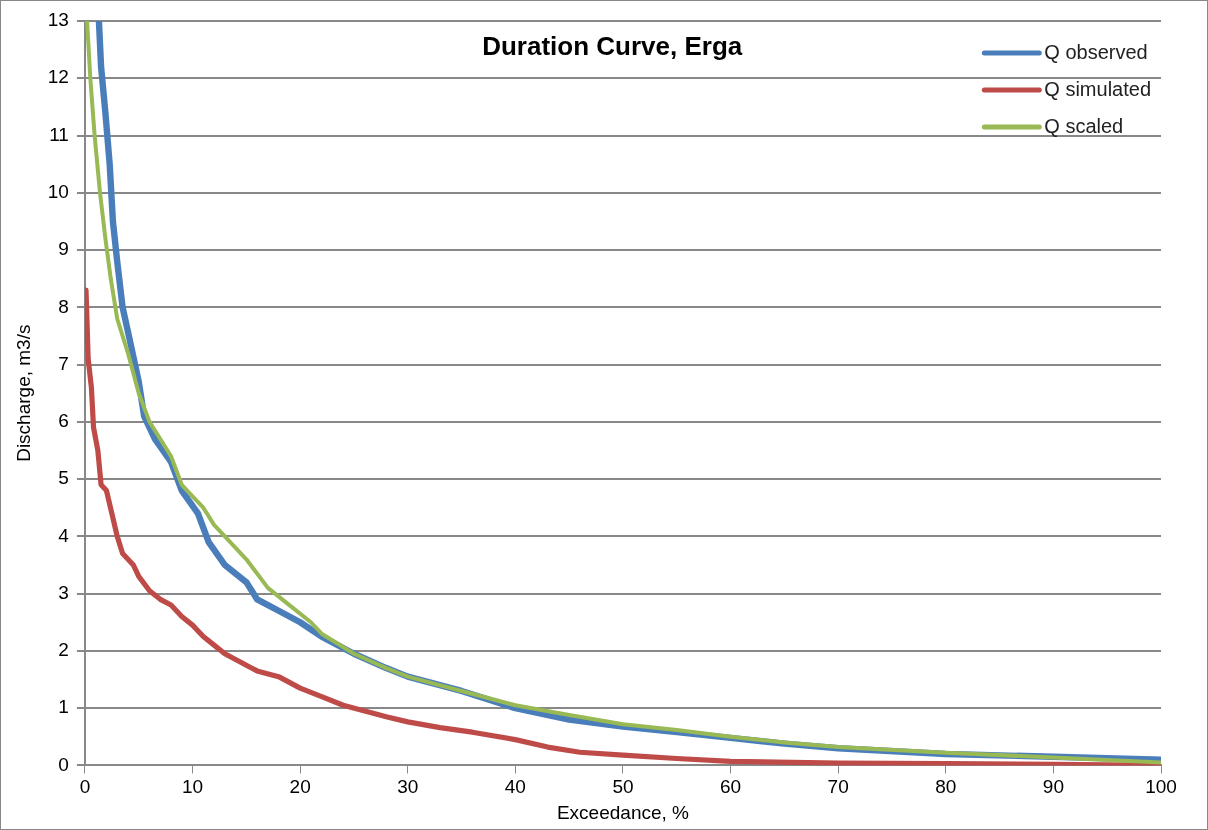 The width and height of the screenshot is (1208, 830). I want to click on y-tick-label: 10, so click(58, 192).